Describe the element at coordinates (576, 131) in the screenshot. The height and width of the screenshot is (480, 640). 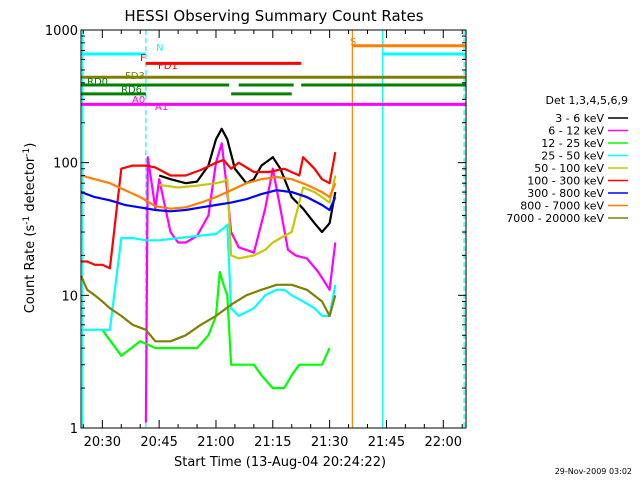
I see `legend-label-1: 6 - 12 keV` at that location.